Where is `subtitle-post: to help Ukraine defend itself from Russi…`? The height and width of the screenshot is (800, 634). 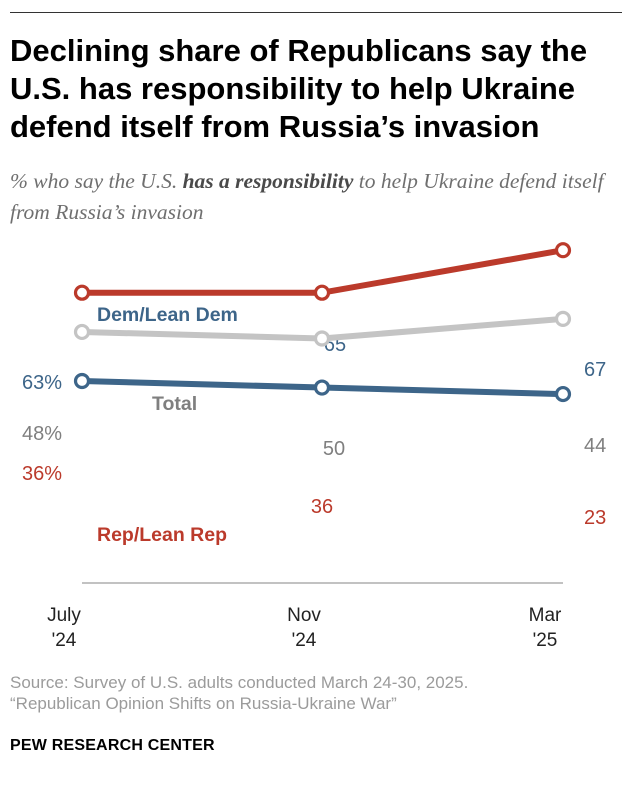
subtitle-post: to help Ukraine defend itself from Russi… is located at coordinates (307, 196).